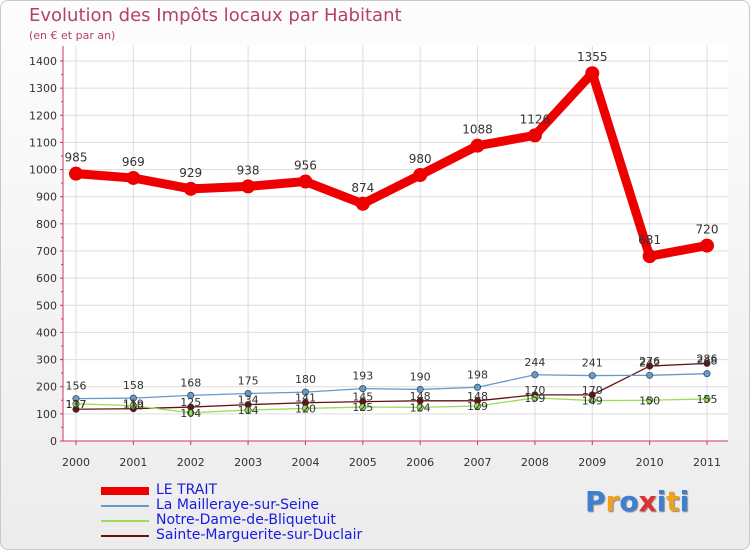 Image resolution: width=750 pixels, height=550 pixels. Describe the element at coordinates (420, 159) in the screenshot. I see `data-label: 980` at that location.